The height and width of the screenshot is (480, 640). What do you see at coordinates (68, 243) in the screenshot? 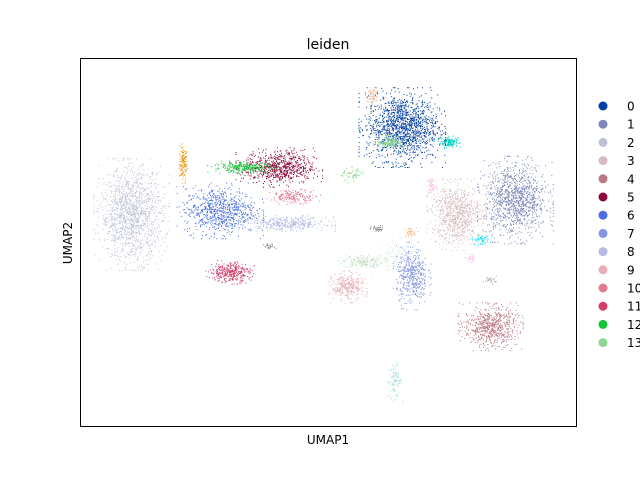
I see `y-axis-label: UMAP2` at bounding box center [68, 243].